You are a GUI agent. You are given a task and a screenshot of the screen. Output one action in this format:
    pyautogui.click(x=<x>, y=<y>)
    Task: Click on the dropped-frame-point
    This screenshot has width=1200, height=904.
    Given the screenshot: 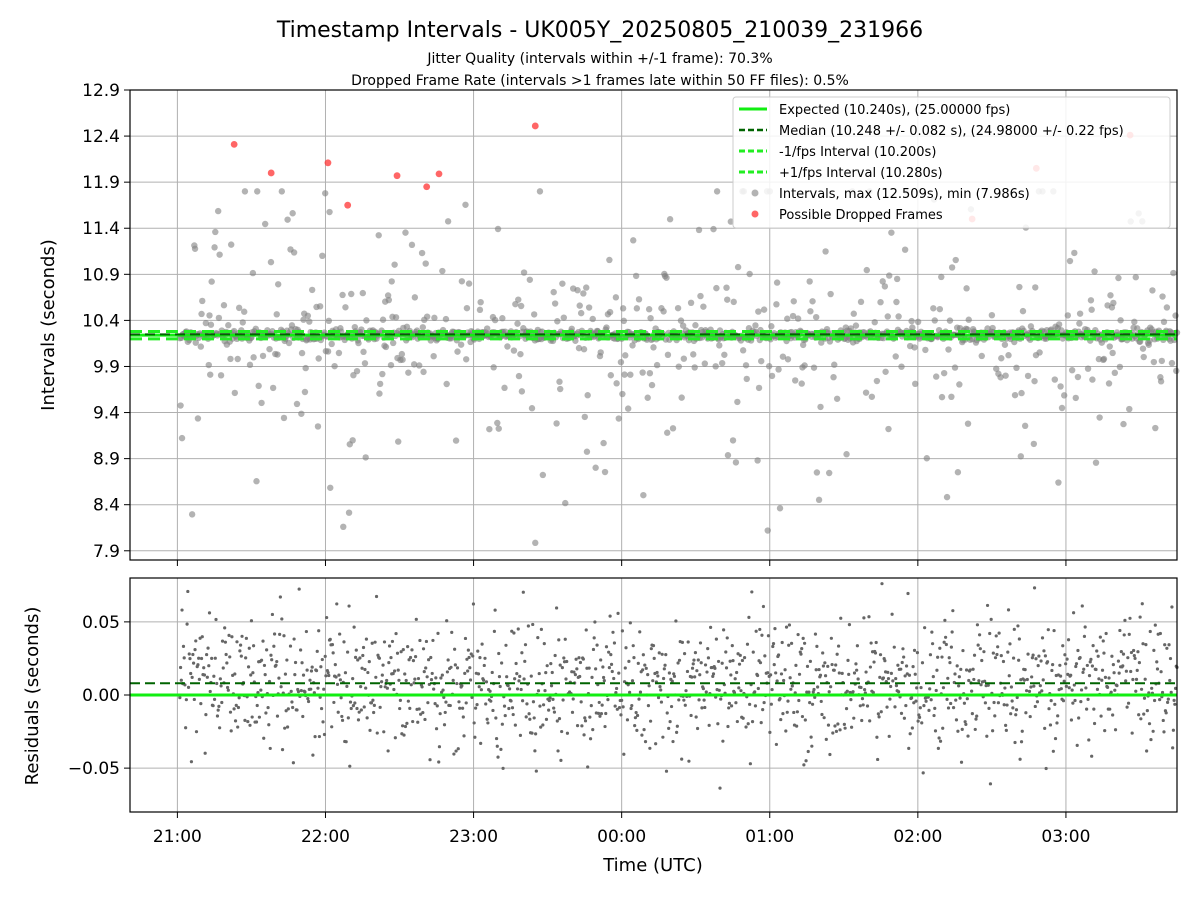 What is the action you would take?
    pyautogui.click(x=427, y=187)
    